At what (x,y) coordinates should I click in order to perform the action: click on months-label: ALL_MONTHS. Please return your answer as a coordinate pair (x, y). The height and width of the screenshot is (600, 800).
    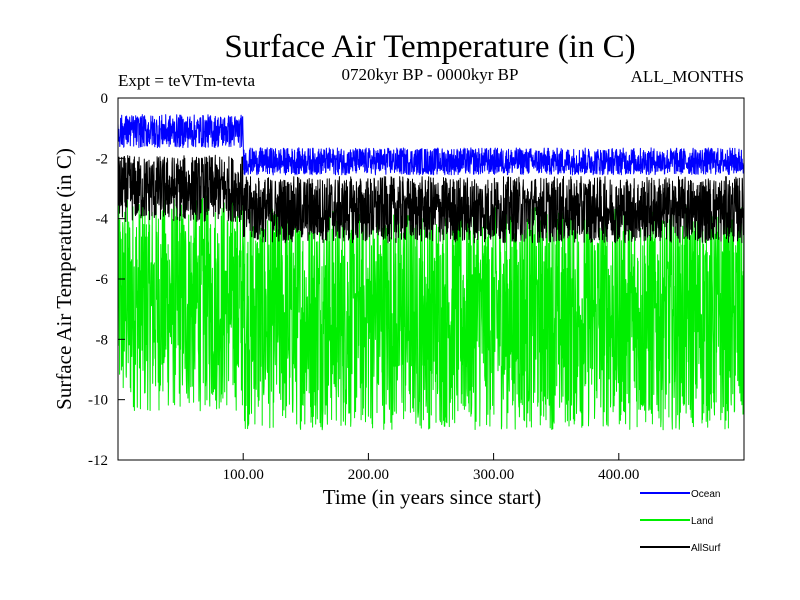
    Looking at the image, I should click on (687, 76).